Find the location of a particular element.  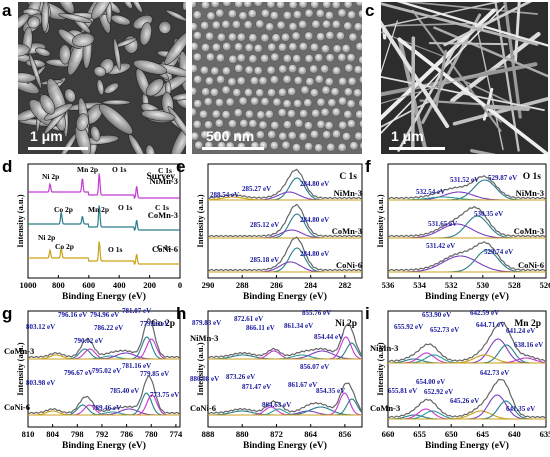

x-tick-label: 635 is located at coordinates (545, 434).